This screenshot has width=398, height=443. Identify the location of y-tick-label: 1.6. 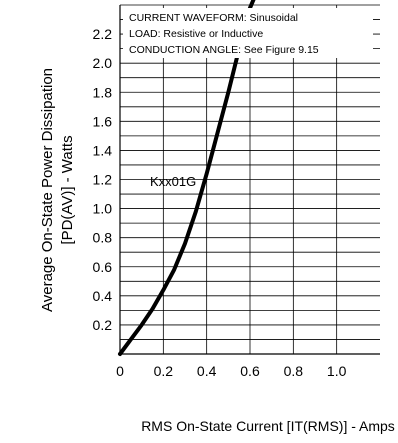
(103, 121).